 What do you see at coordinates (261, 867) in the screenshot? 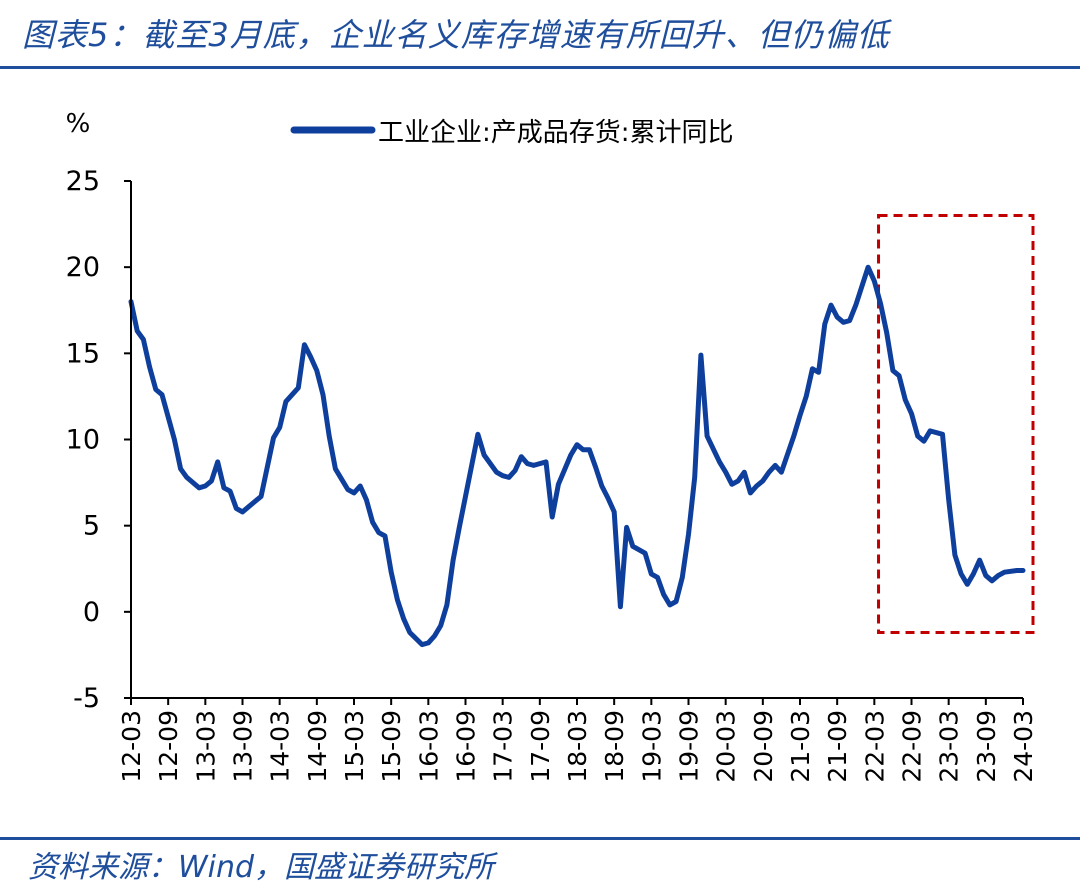
I see `source-note: 资料来源：Wind，国盛证券研究所` at bounding box center [261, 867].